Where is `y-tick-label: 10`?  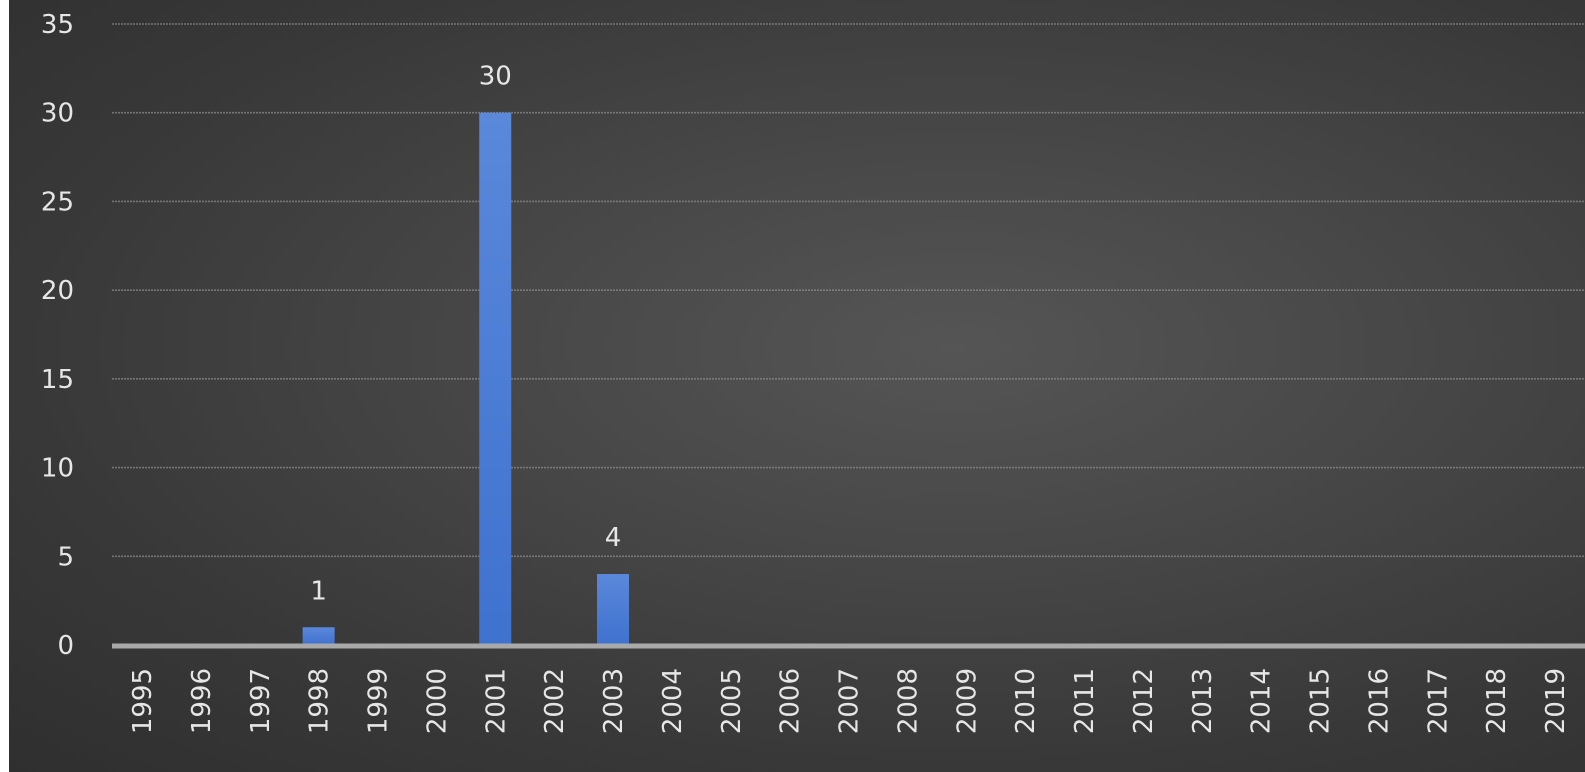 y-tick-label: 10 is located at coordinates (57, 469).